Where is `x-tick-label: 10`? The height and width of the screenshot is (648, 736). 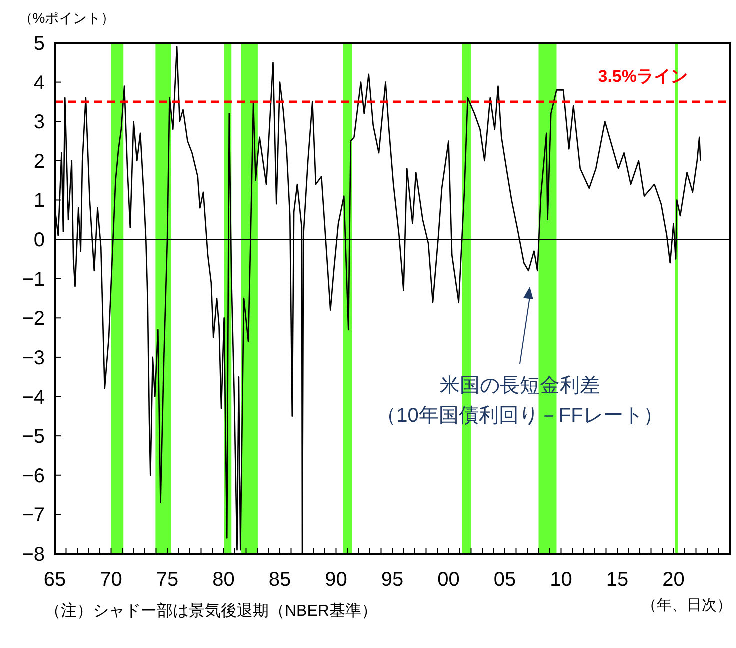
x-tick-label: 10 is located at coordinates (561, 580).